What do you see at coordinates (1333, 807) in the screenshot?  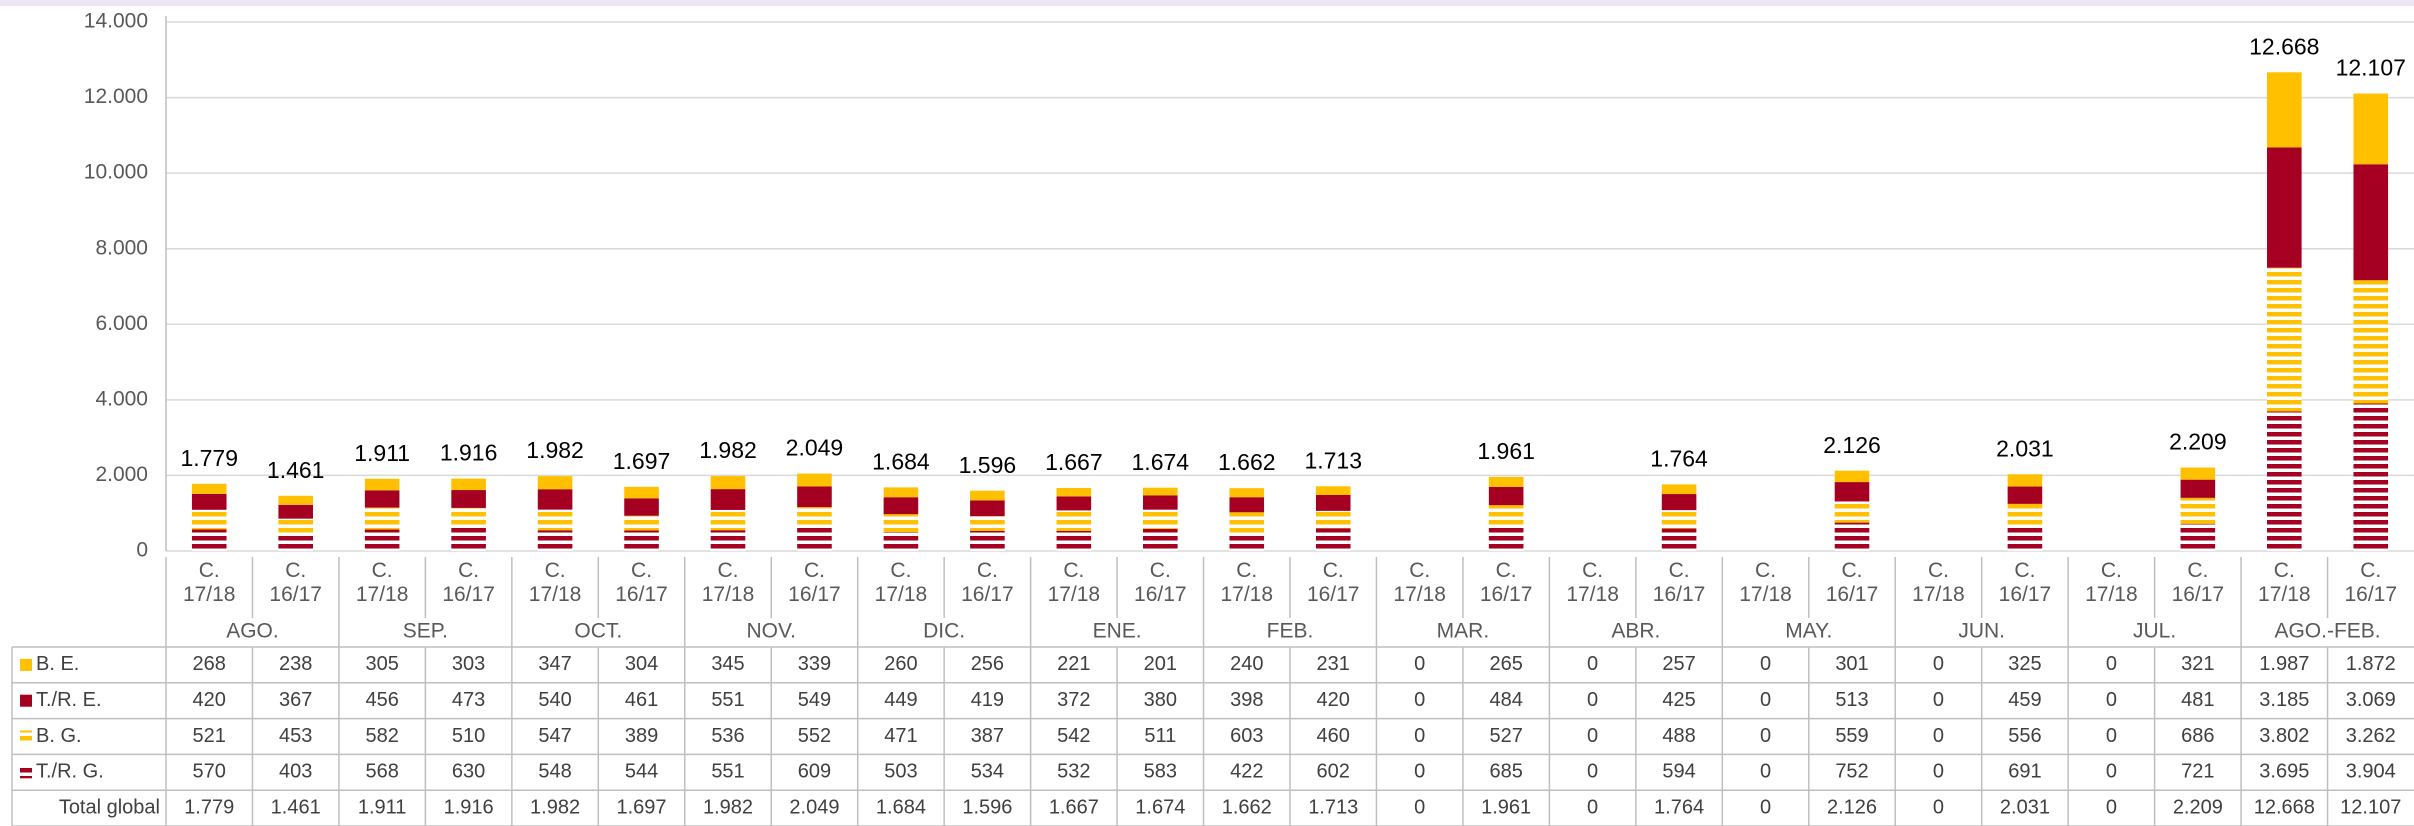 I see `table-cell: 1.713` at bounding box center [1333, 807].